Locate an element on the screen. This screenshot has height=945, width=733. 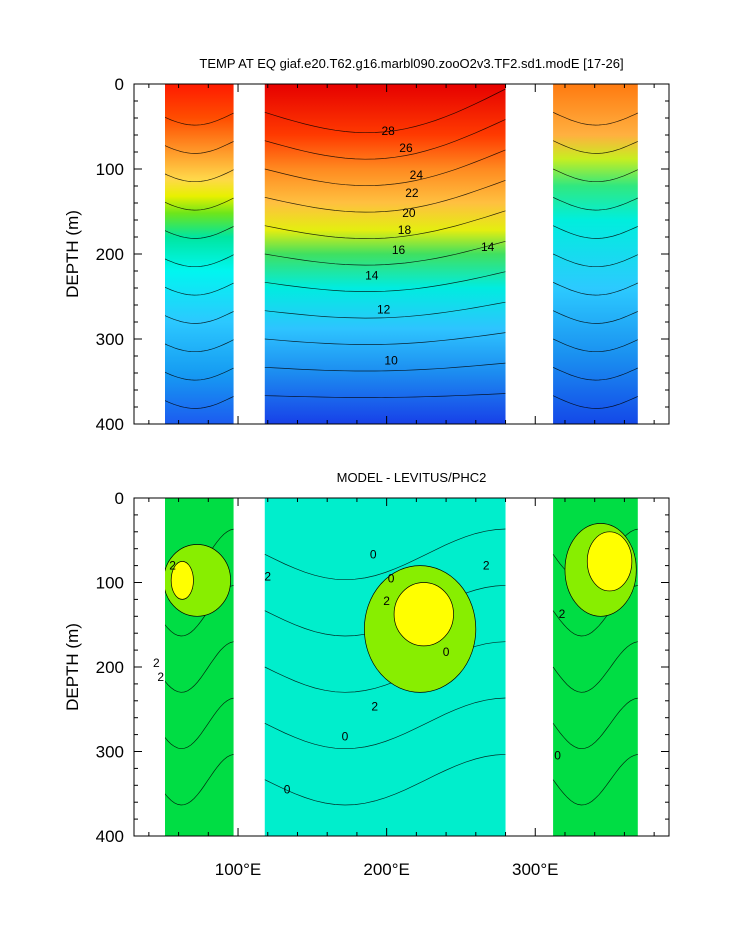
x-tick-label: 300°E is located at coordinates (535, 869).